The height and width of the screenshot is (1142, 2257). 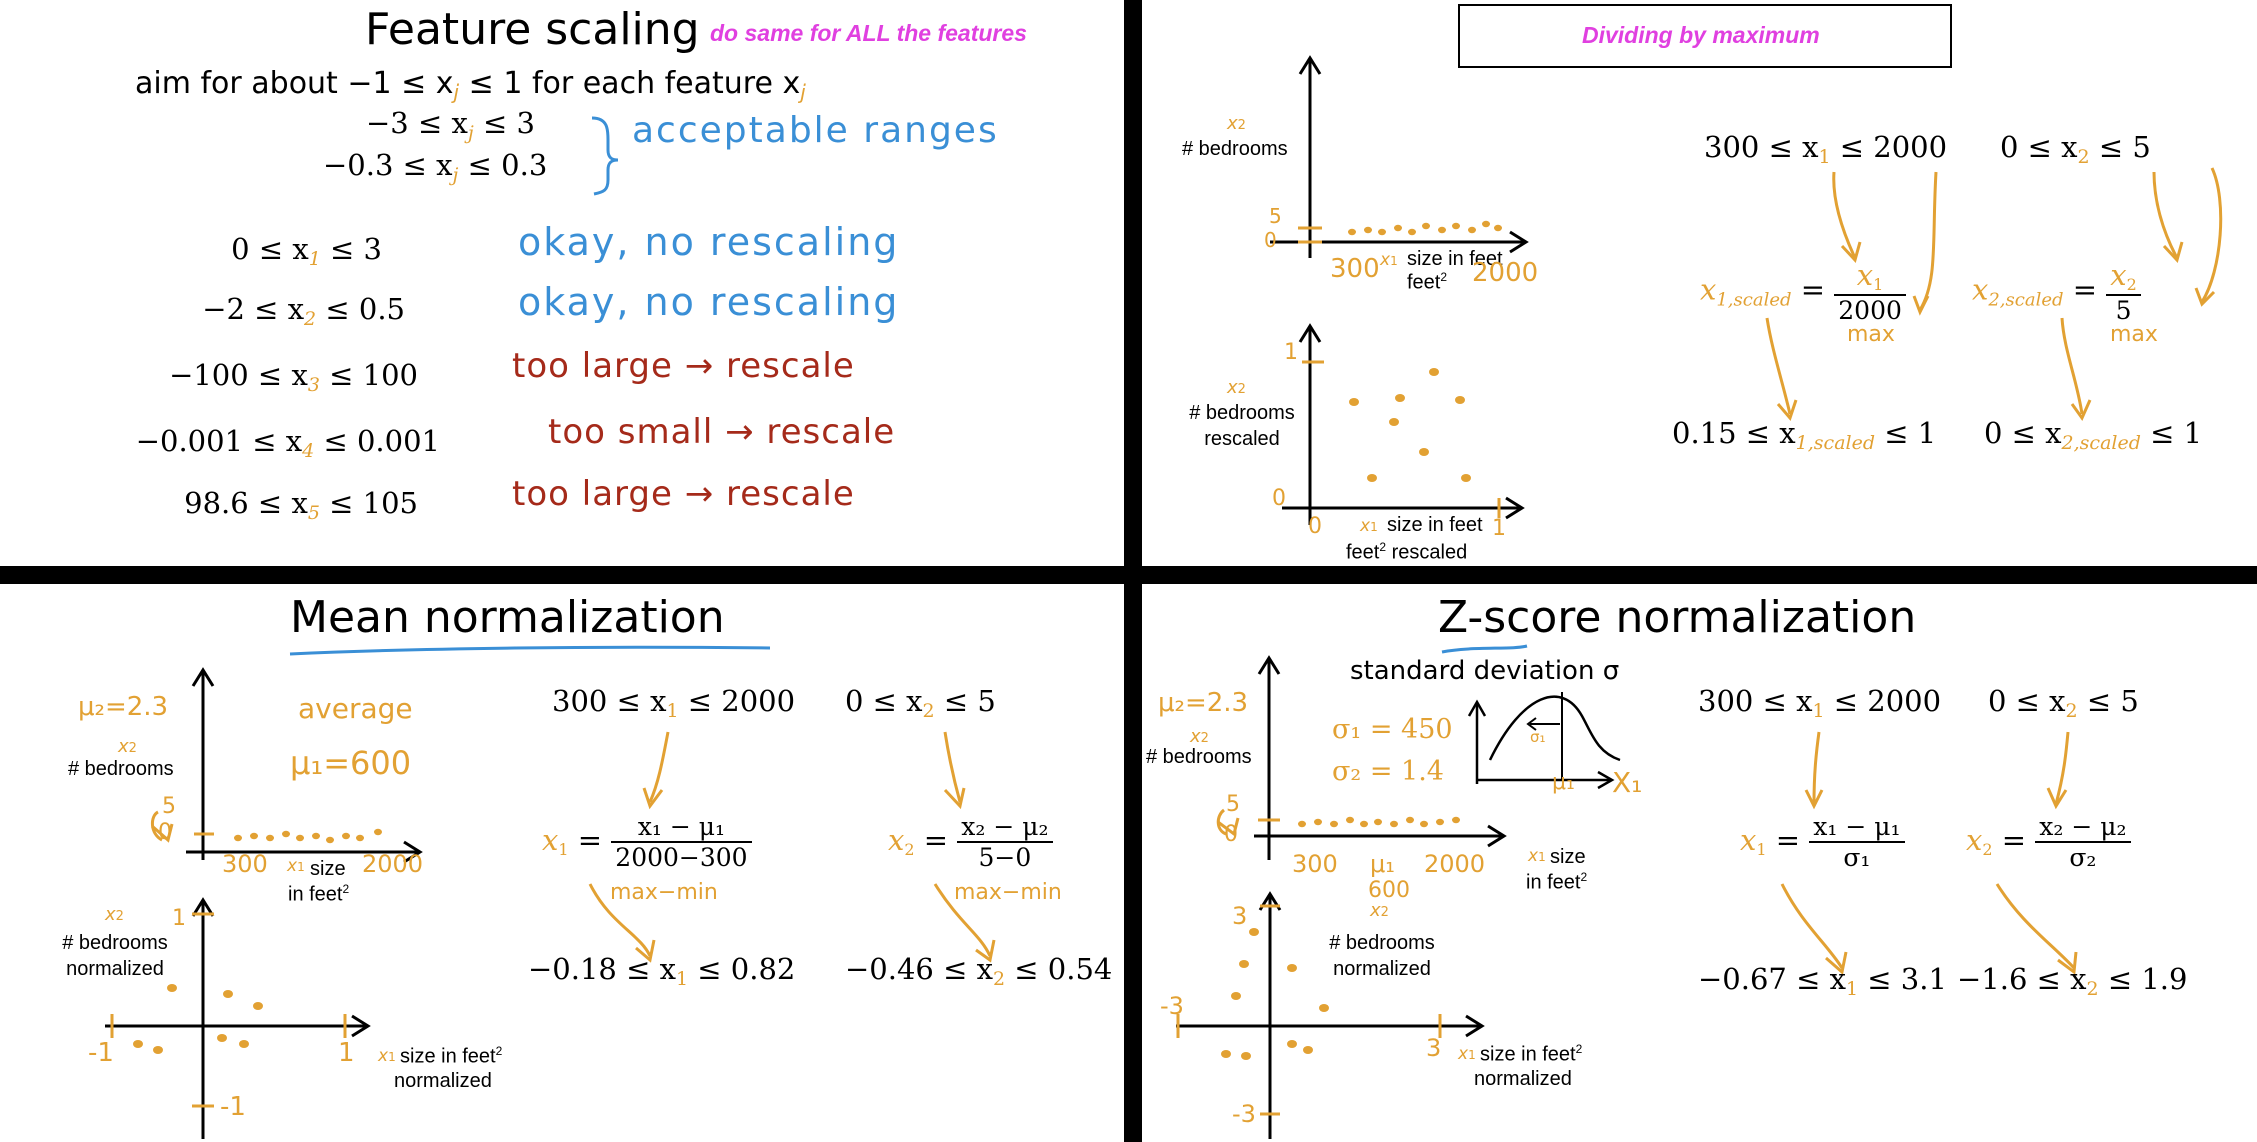 I want to click on tick-0-y: 0, so click(x=1279, y=498).